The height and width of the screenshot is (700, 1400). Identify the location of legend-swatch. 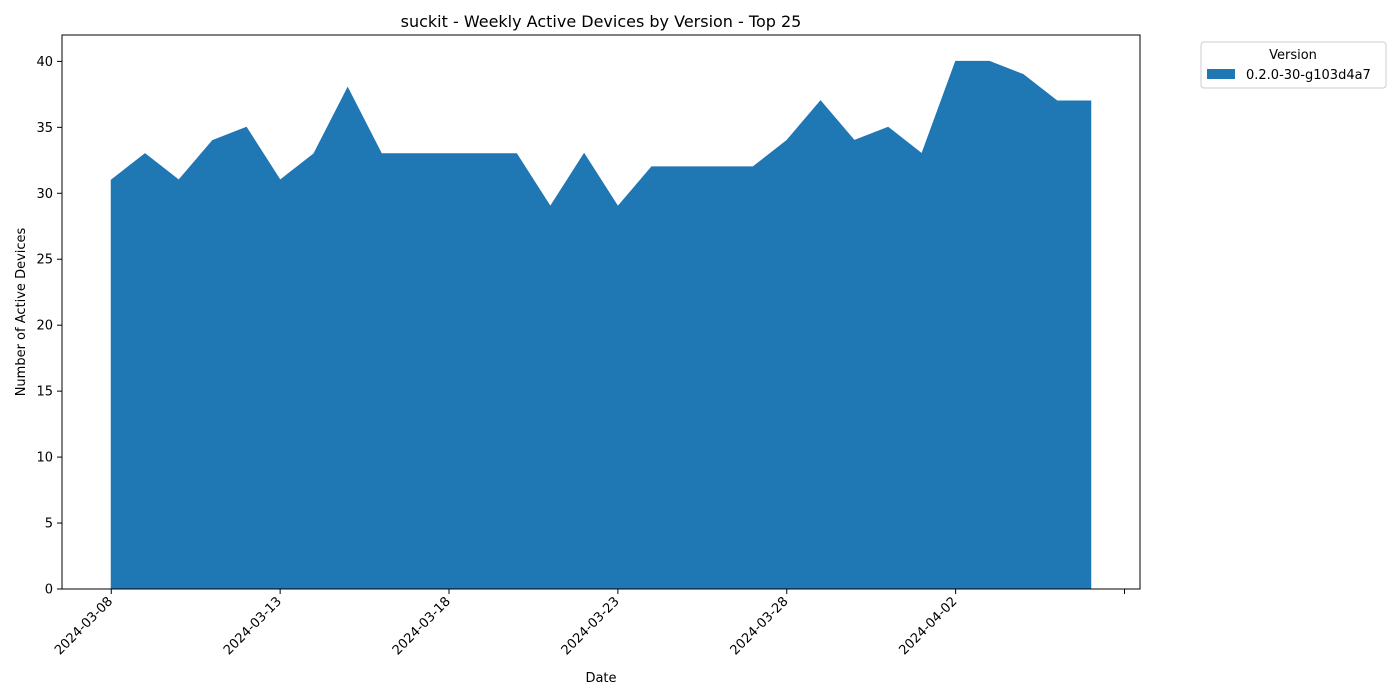
(1221, 74).